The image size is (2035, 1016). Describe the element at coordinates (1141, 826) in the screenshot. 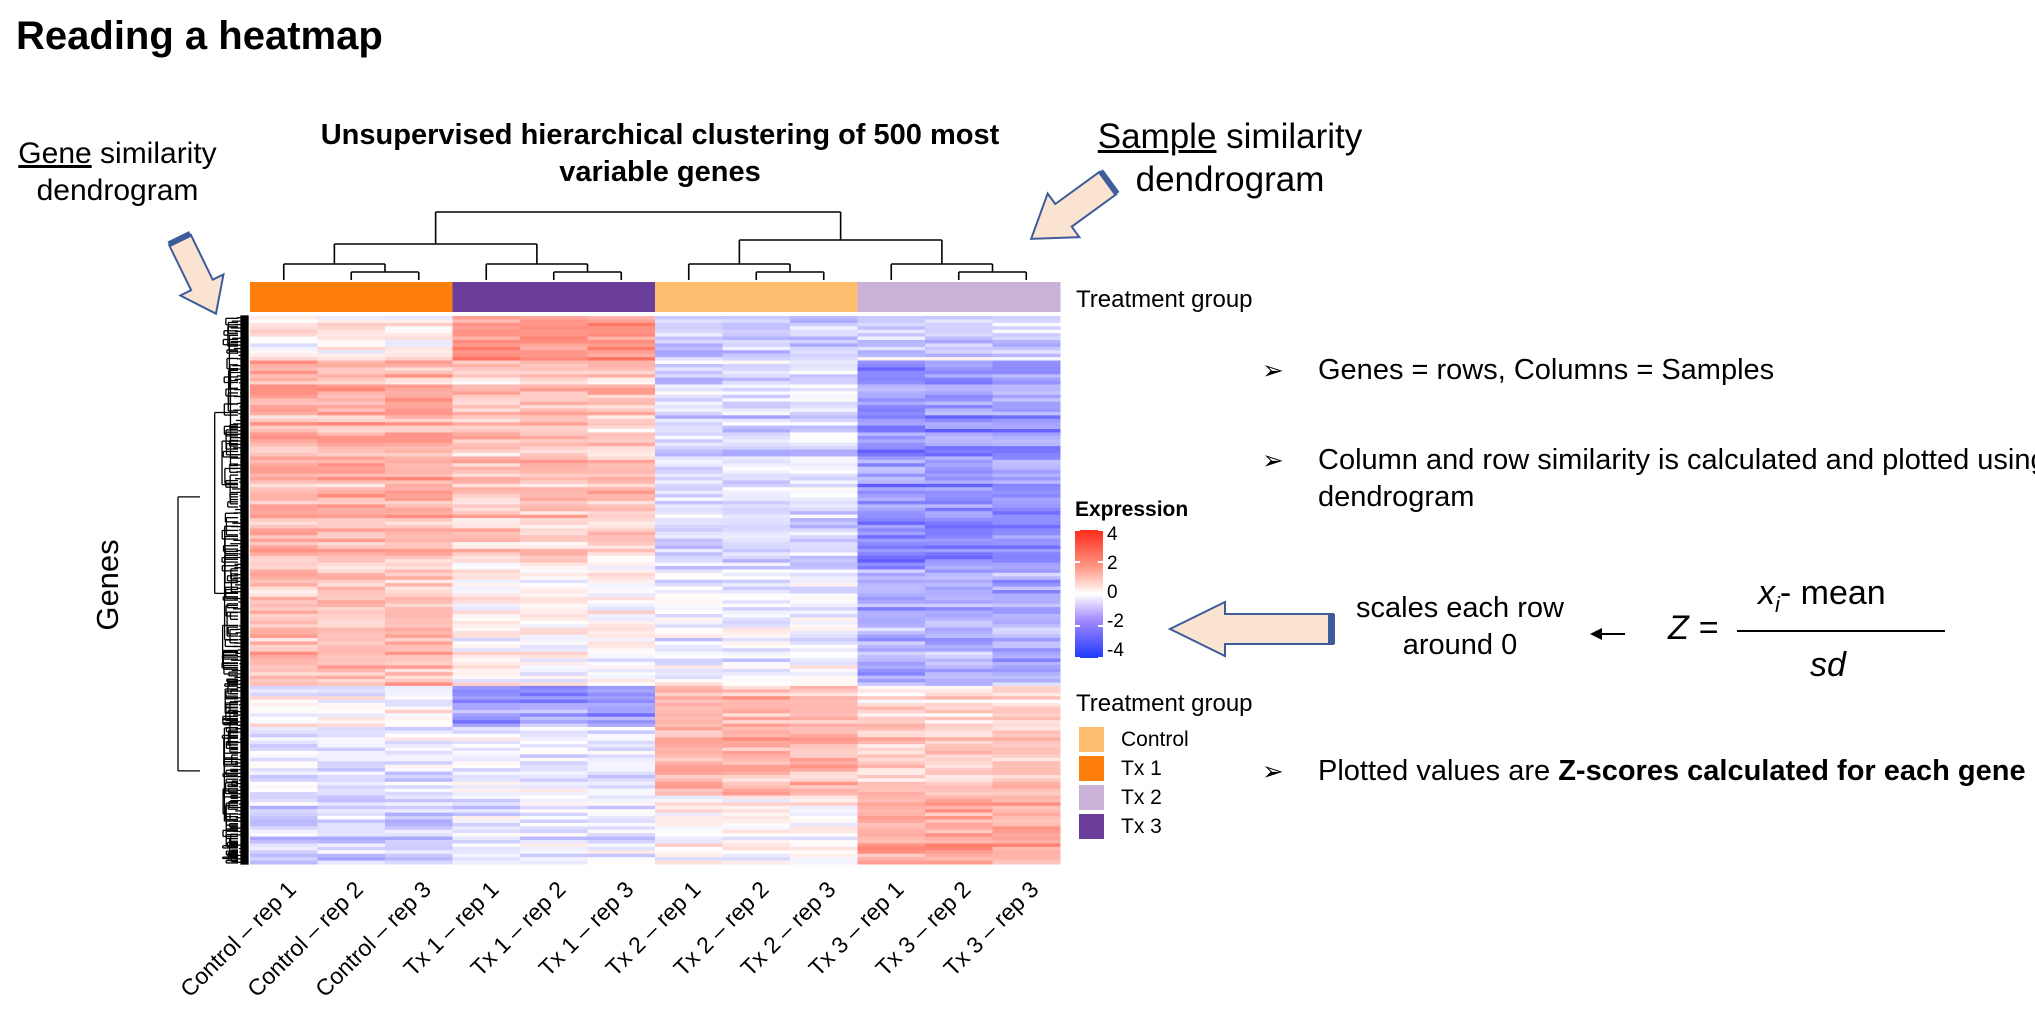

I see `legend-label: Tx 3` at that location.